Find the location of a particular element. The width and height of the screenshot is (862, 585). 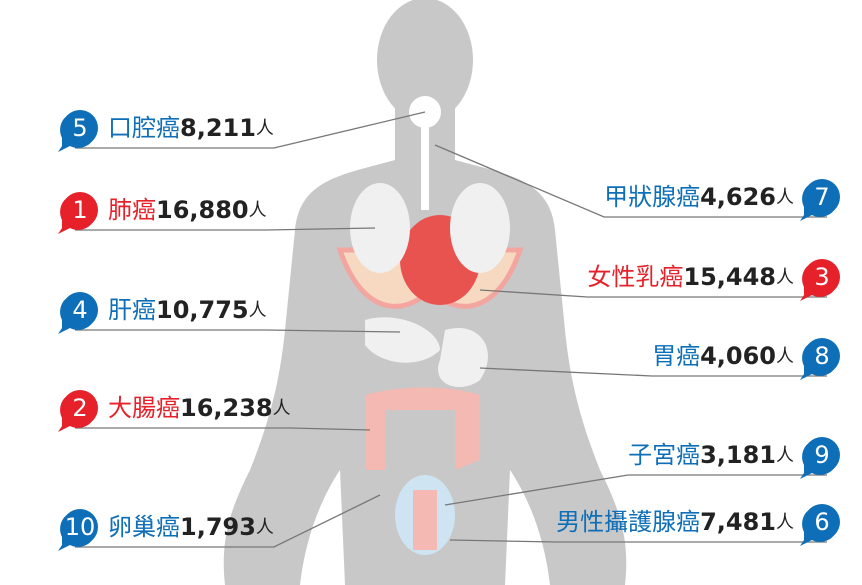

rank-number: 7 is located at coordinates (821, 197).